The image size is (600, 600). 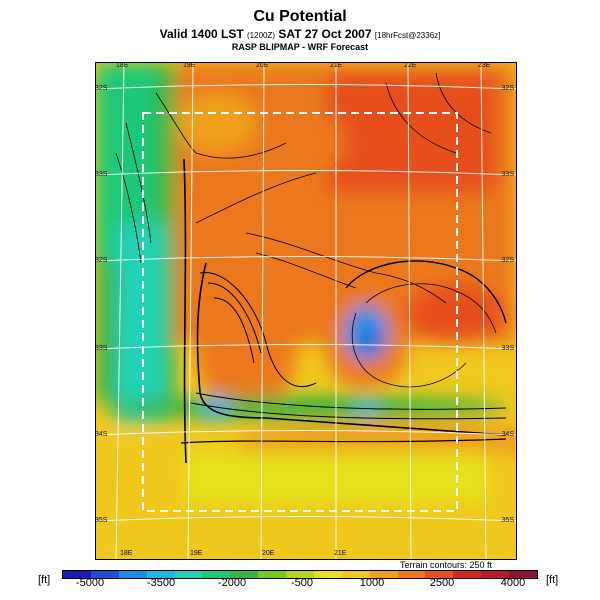 What do you see at coordinates (325, 34) in the screenshot?
I see `valid-date: SAT 27 Oct 2007` at bounding box center [325, 34].